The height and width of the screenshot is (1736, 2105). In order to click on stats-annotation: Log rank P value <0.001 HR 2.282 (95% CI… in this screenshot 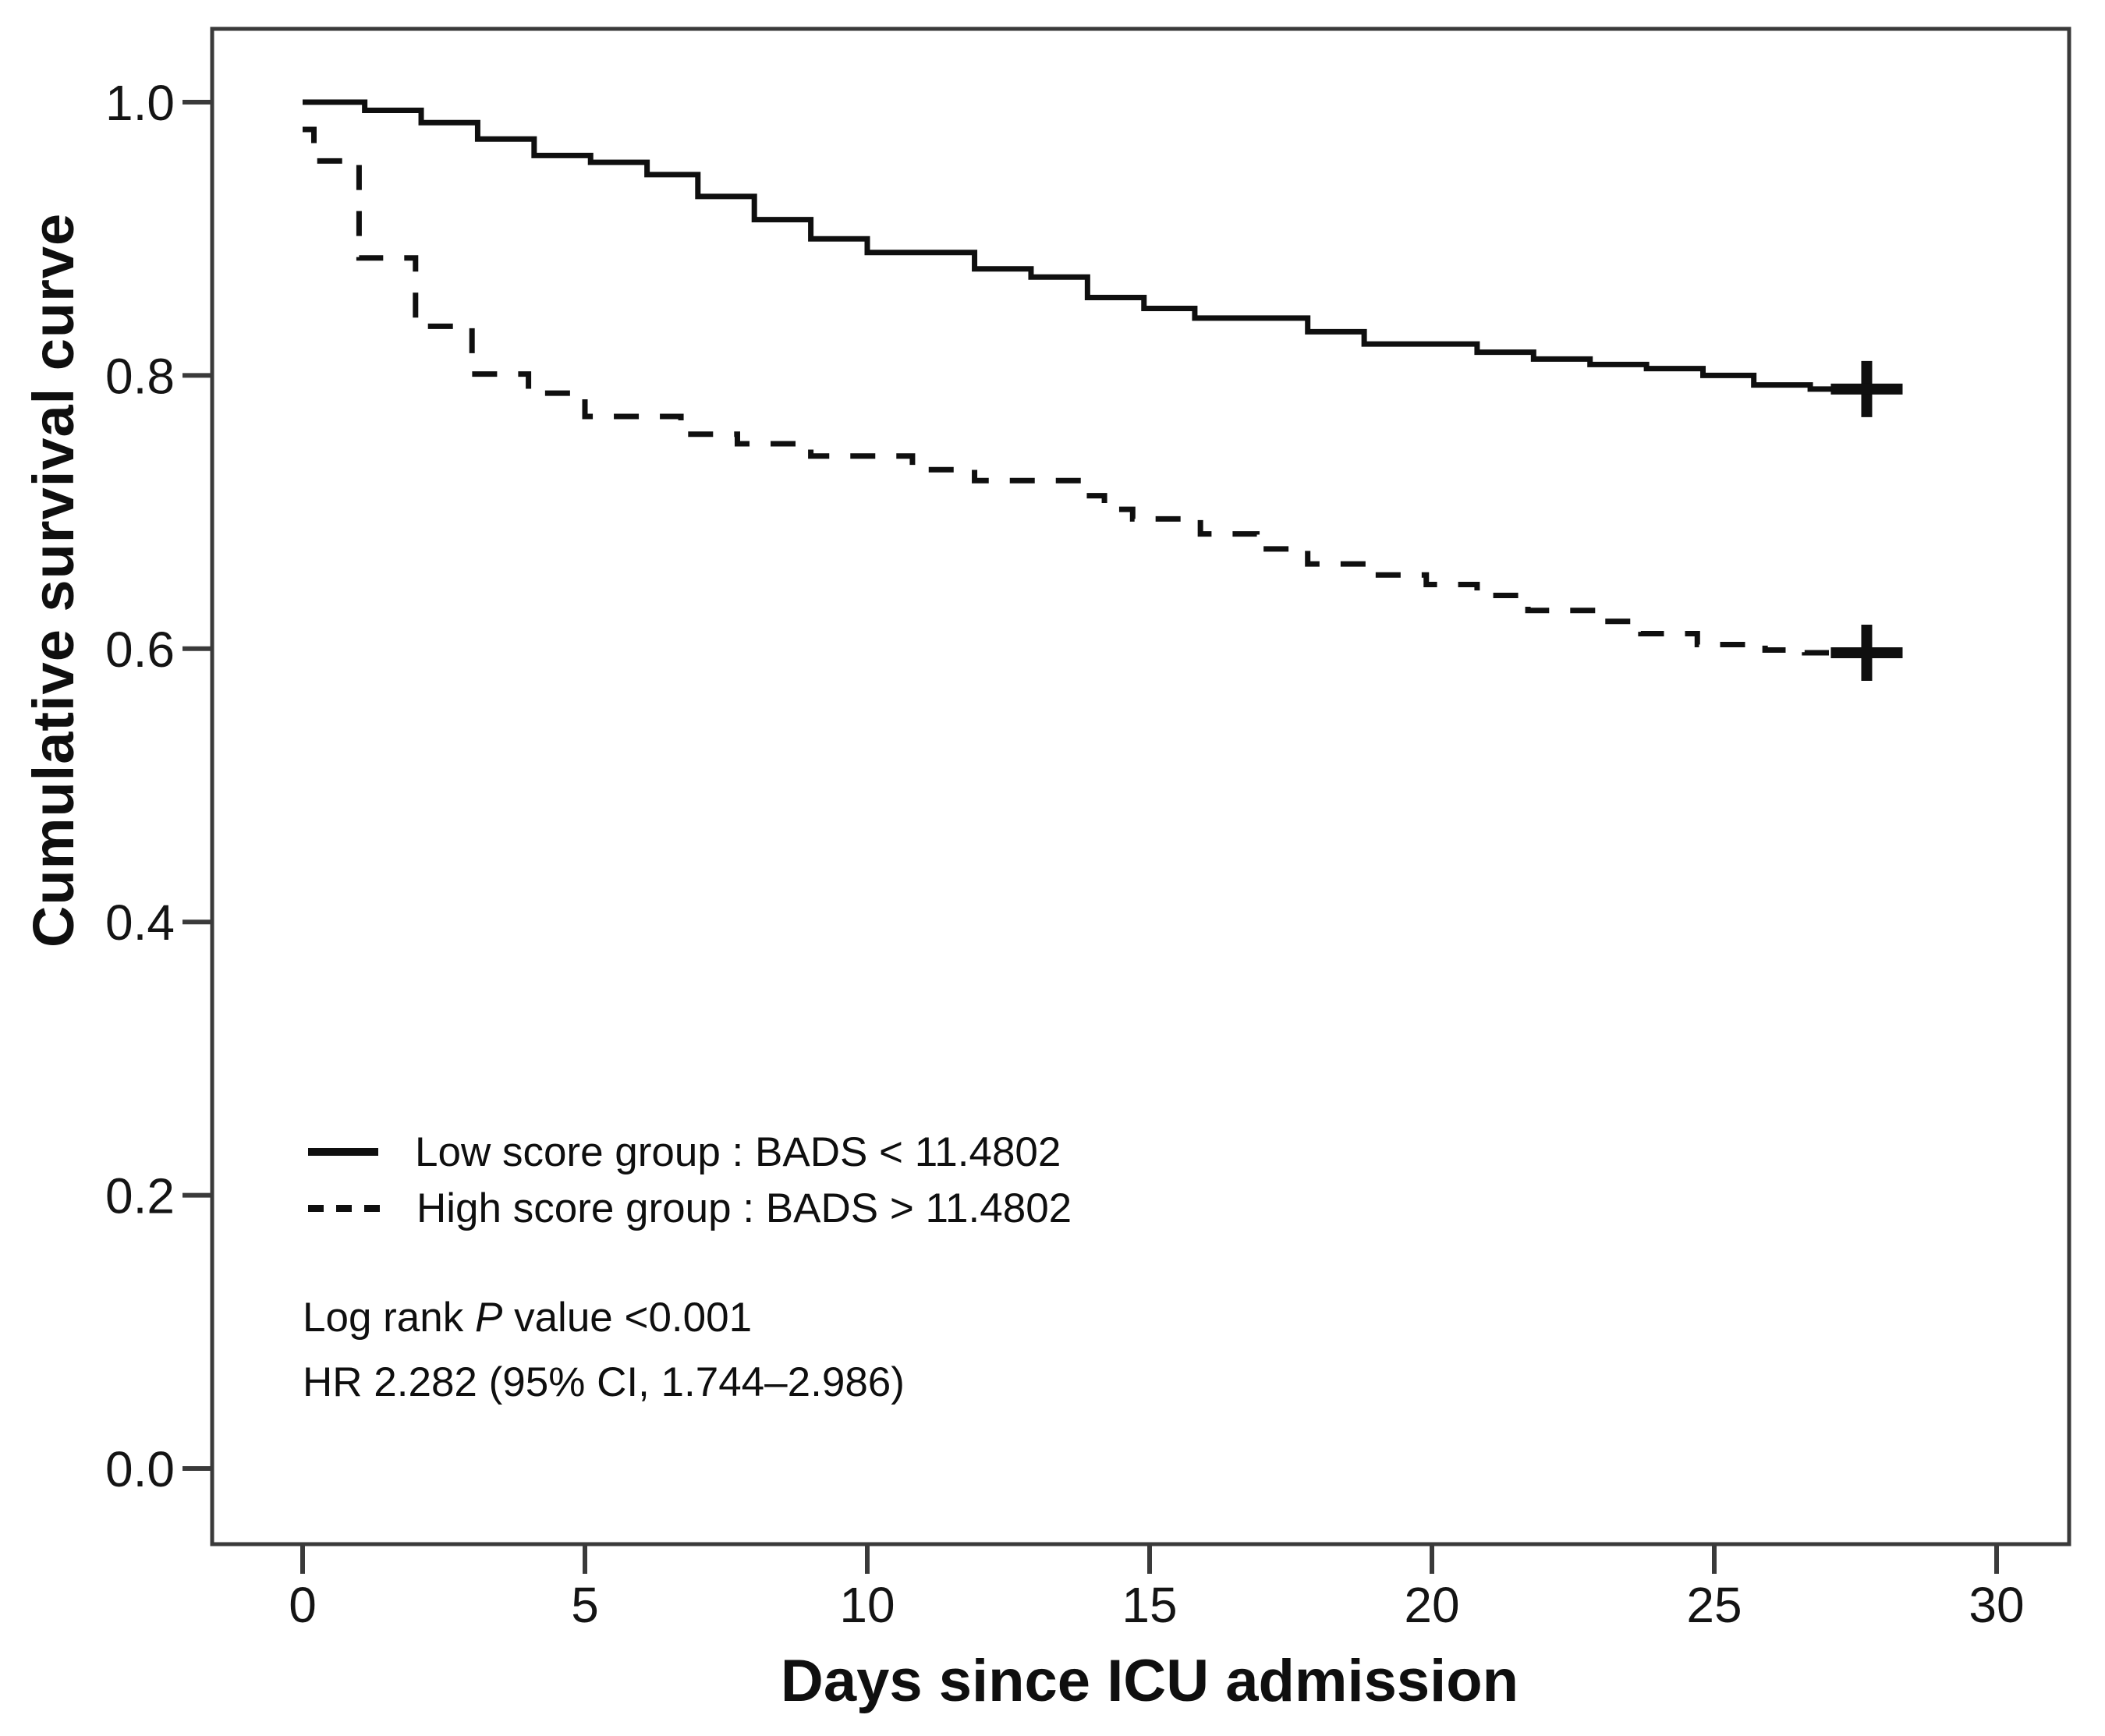, I will do `click(604, 1350)`.